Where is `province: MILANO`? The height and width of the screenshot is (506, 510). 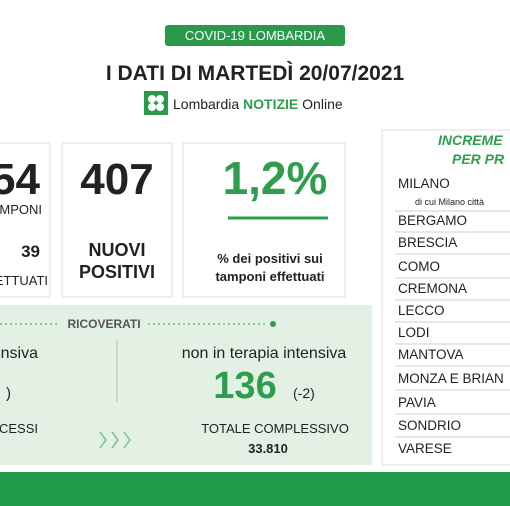 province: MILANO is located at coordinates (424, 183).